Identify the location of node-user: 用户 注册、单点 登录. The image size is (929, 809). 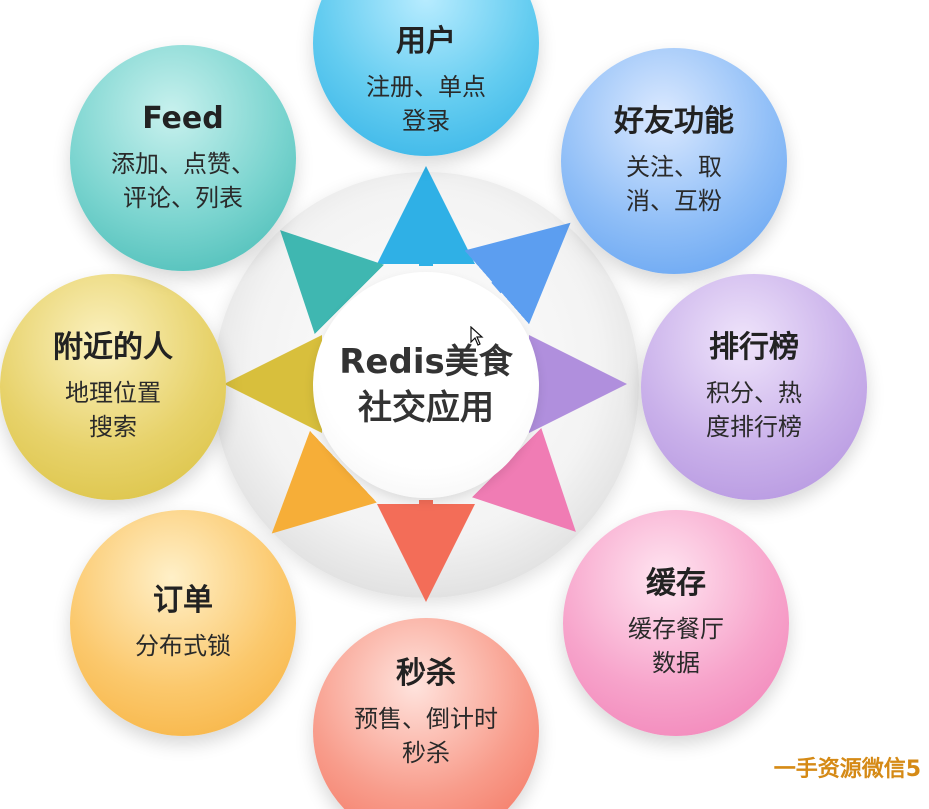
(426, 78).